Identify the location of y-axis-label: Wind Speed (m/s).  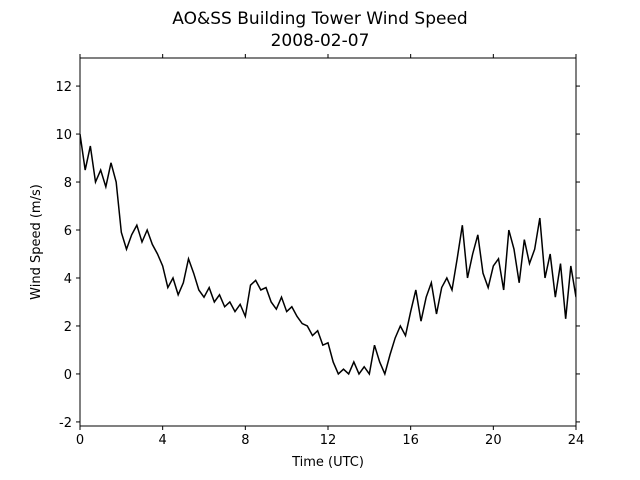
(36, 242).